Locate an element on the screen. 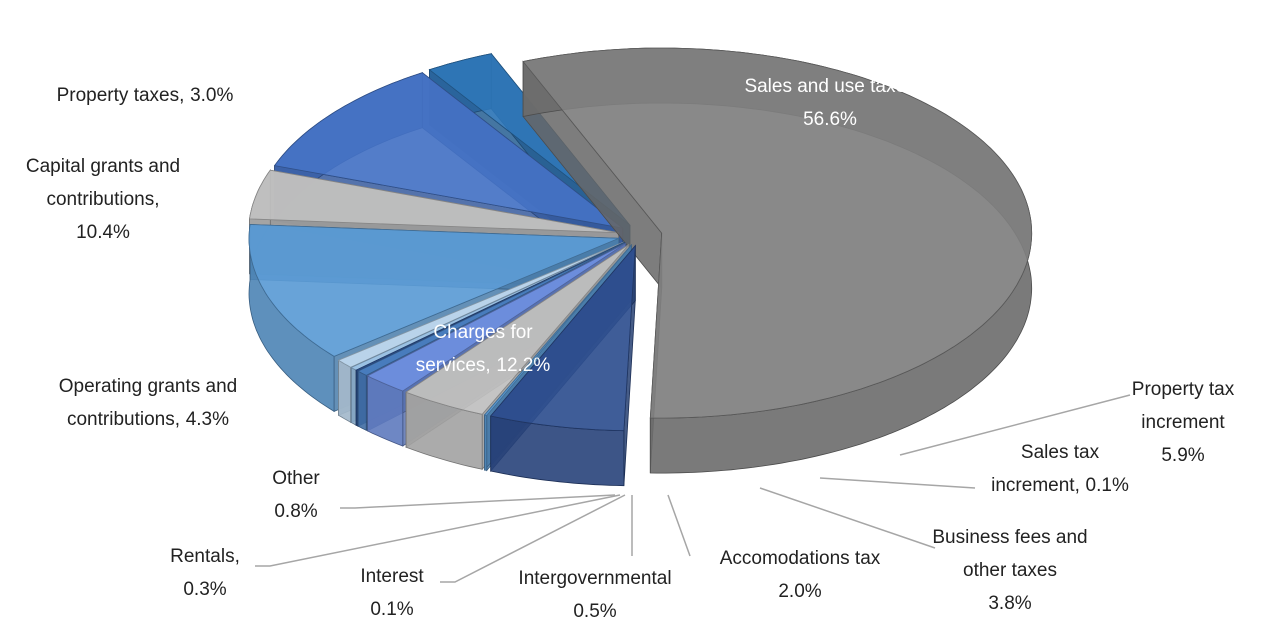 The image size is (1287, 621). data-label: Business fees and other taxes 3.8% is located at coordinates (1010, 570).